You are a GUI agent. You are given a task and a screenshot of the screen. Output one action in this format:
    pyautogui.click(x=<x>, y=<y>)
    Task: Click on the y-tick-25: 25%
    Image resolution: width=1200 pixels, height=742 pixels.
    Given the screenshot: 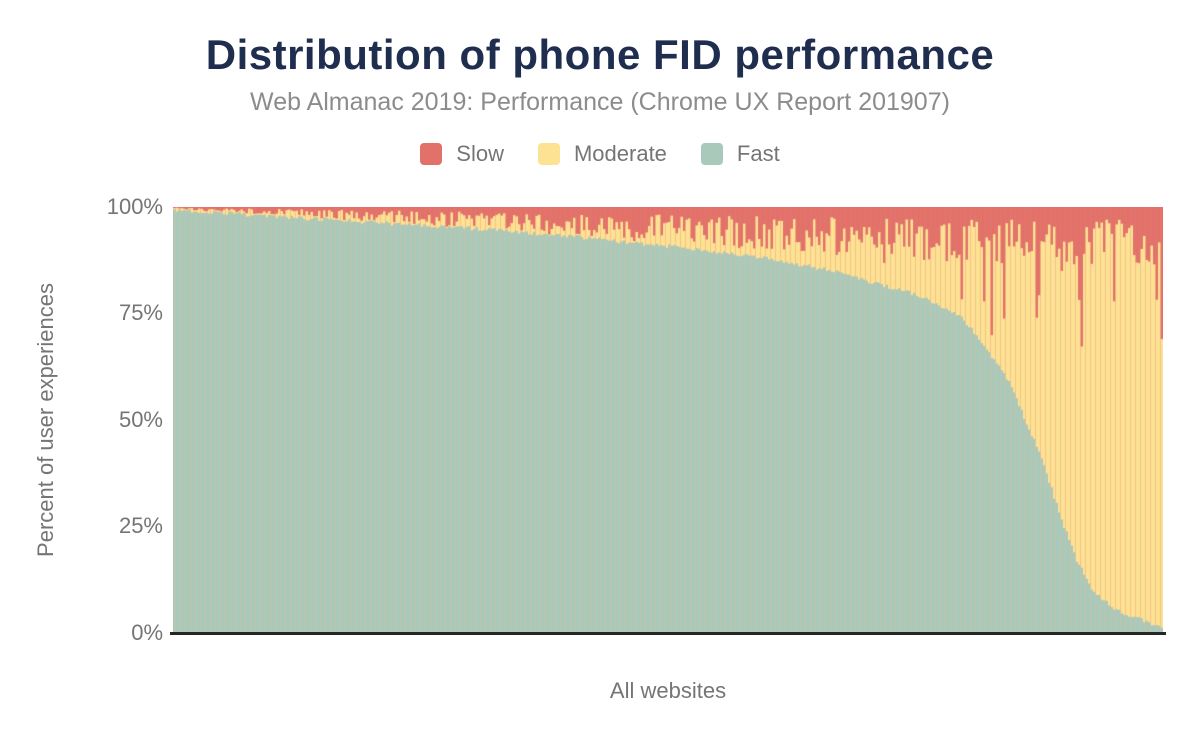 What is the action you would take?
    pyautogui.click(x=140, y=525)
    